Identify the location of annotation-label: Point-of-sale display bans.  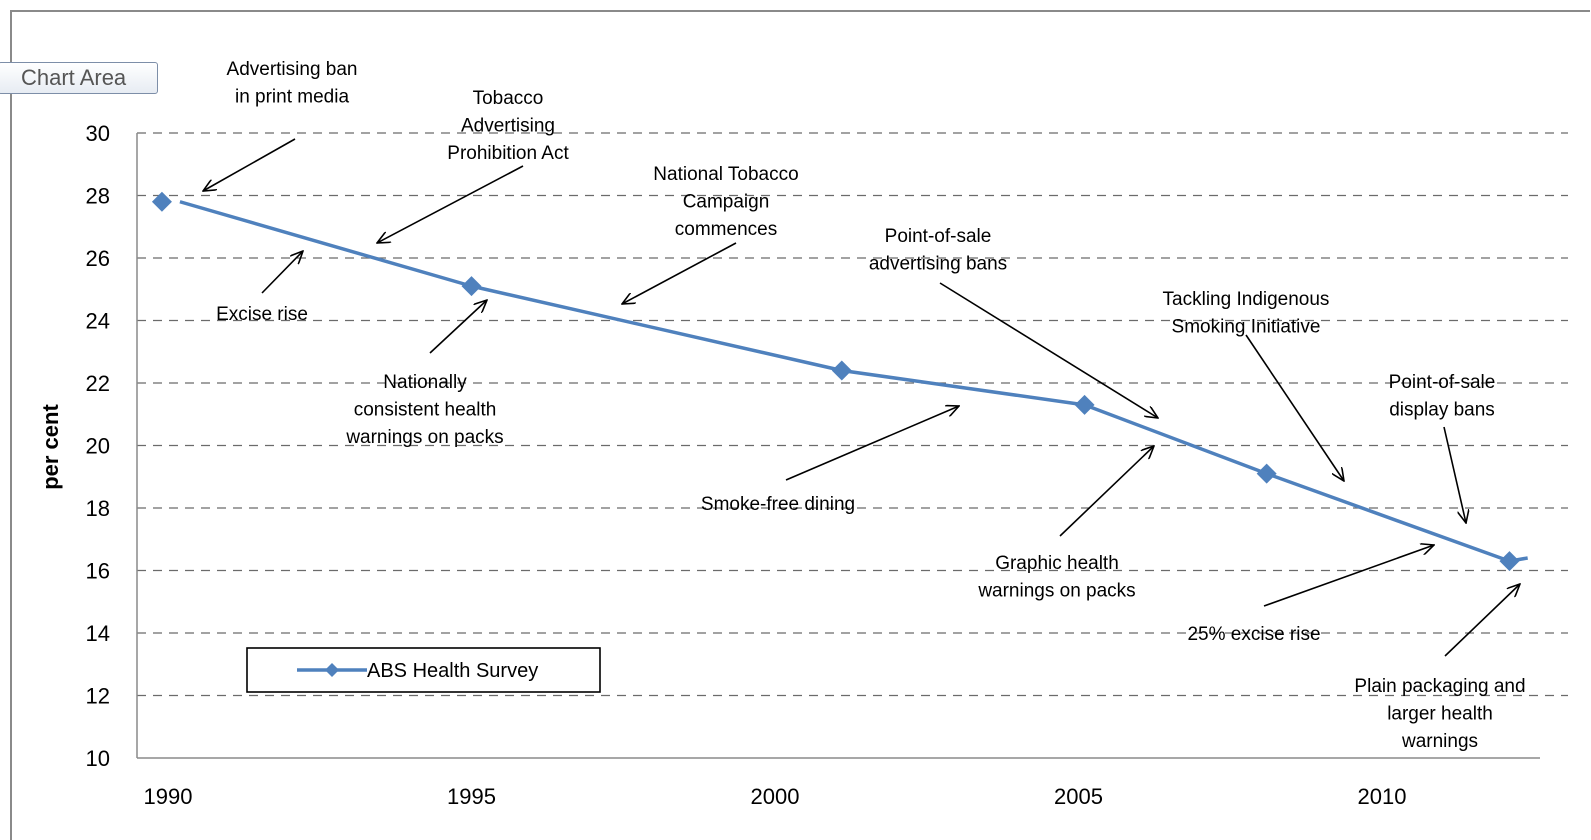
(1442, 396).